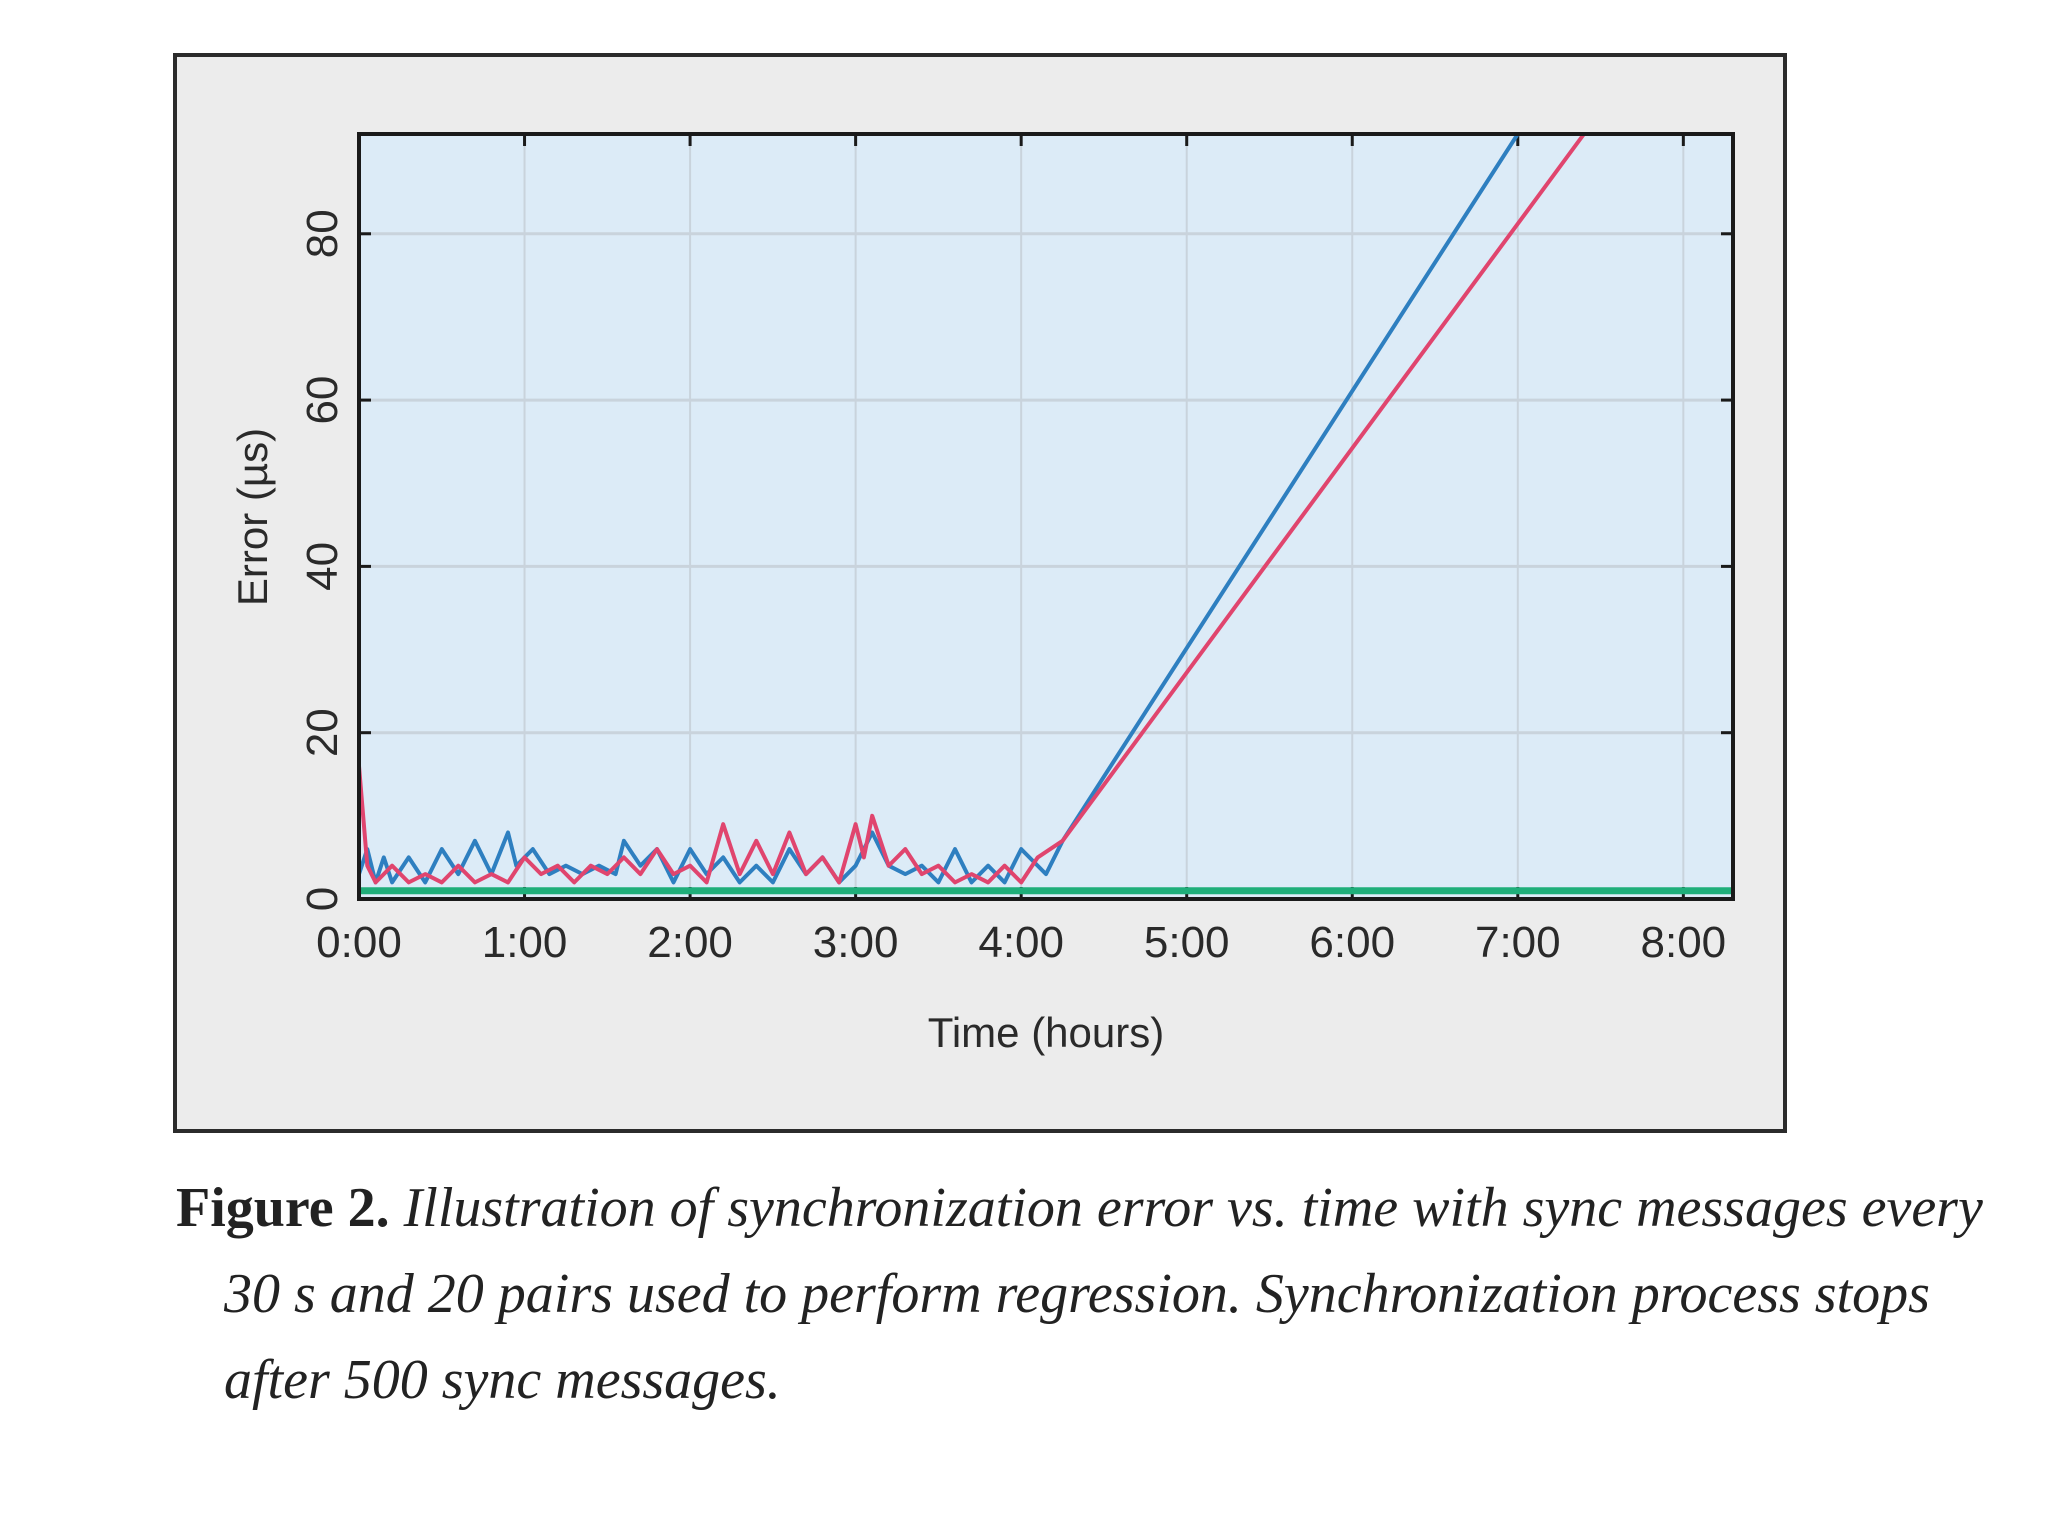  I want to click on y-tick-label: 0, so click(322, 899).